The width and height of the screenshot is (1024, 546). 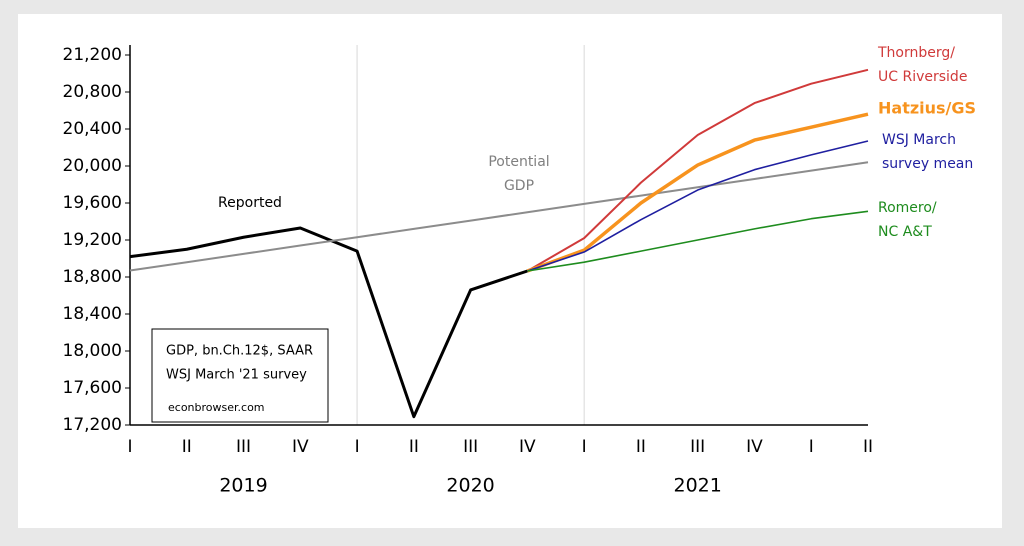 What do you see at coordinates (92, 314) in the screenshot?
I see `y-tick-label: 18,400` at bounding box center [92, 314].